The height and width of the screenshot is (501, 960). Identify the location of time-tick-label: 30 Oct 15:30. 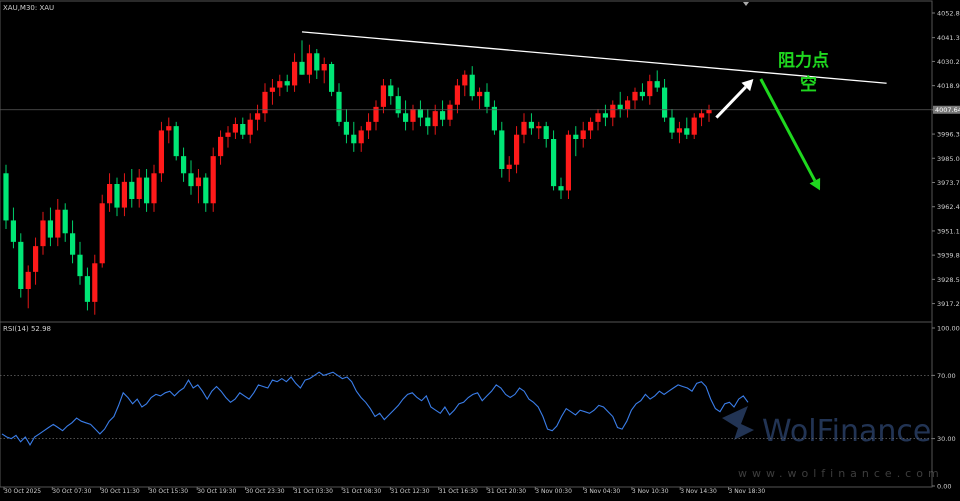
(168, 491).